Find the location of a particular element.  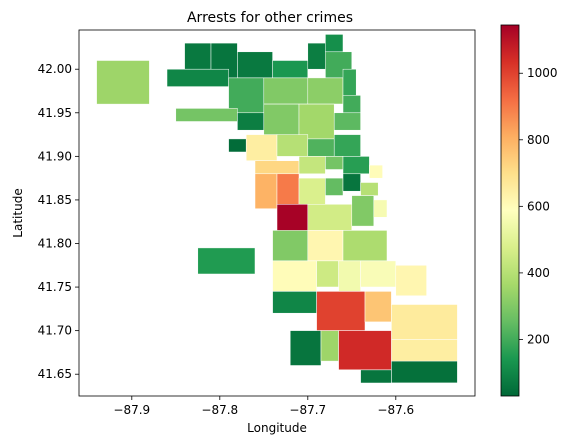

y-tick-label: 41.70 is located at coordinates (55, 331).